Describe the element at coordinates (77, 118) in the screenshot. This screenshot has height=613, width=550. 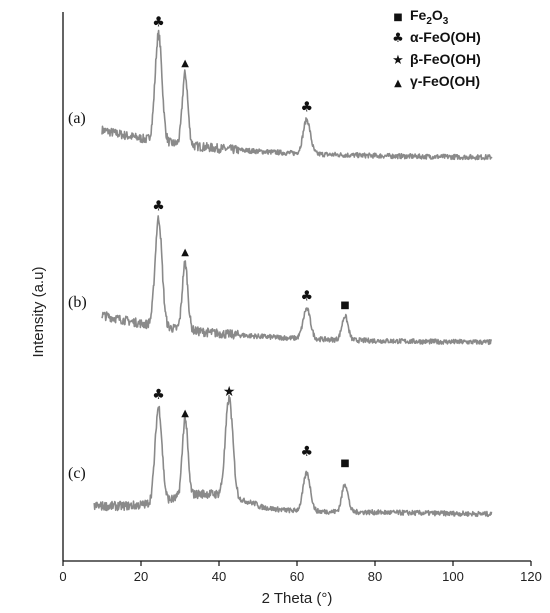
I see `curve-label: (a)` at that location.